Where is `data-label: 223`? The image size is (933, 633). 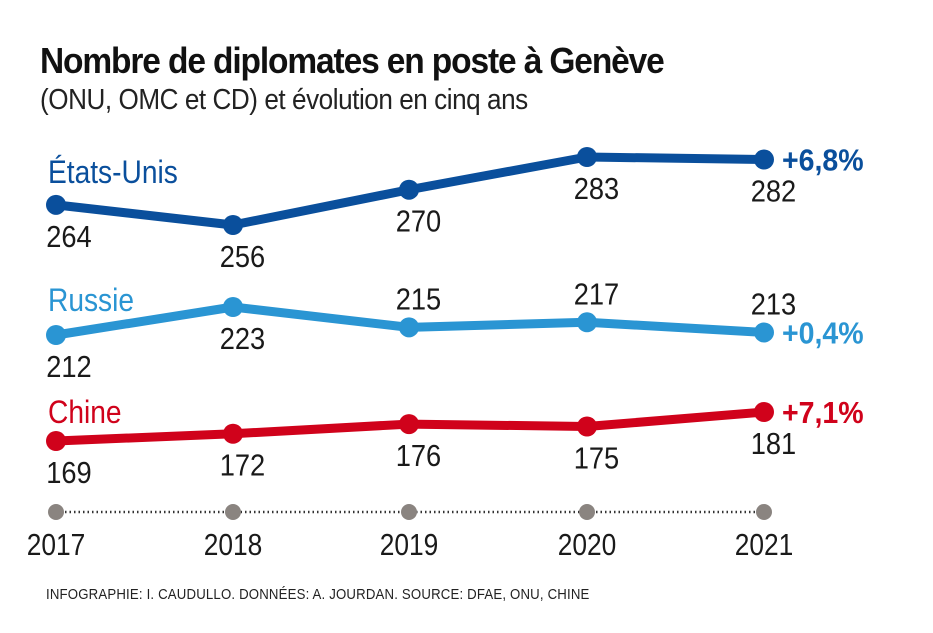
data-label: 223 is located at coordinates (243, 339).